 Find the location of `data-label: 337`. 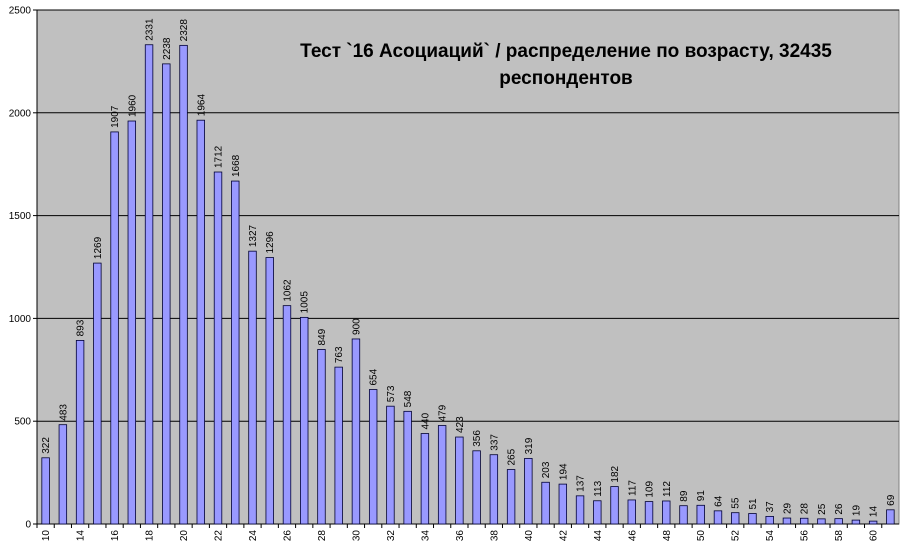

data-label: 337 is located at coordinates (494, 442).